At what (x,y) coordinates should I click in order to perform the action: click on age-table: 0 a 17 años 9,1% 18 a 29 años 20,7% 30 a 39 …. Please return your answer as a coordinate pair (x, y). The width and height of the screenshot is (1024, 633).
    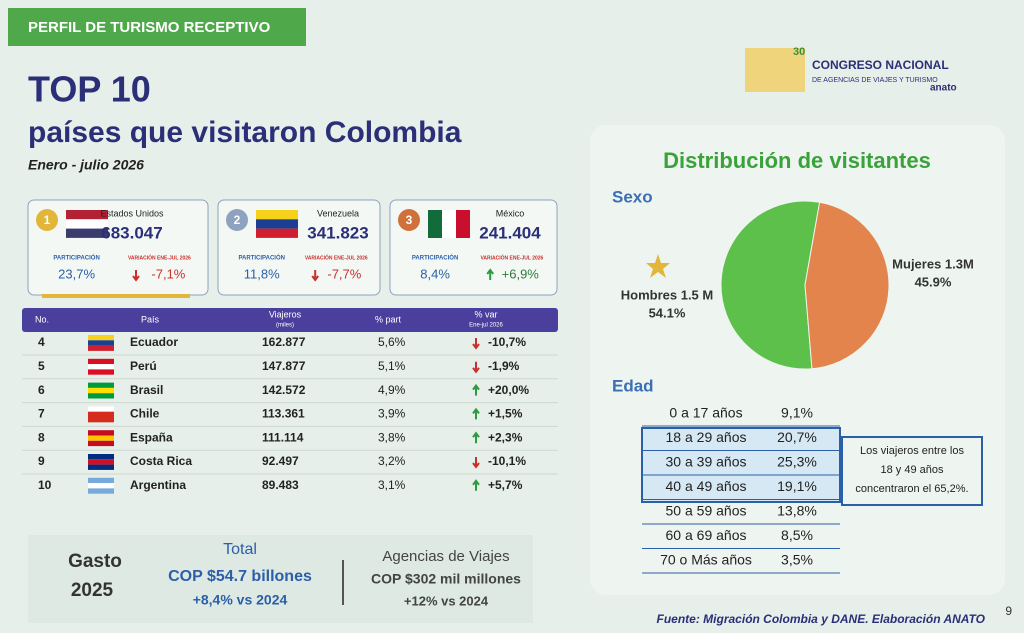
    Looking at the image, I should click on (741, 489).